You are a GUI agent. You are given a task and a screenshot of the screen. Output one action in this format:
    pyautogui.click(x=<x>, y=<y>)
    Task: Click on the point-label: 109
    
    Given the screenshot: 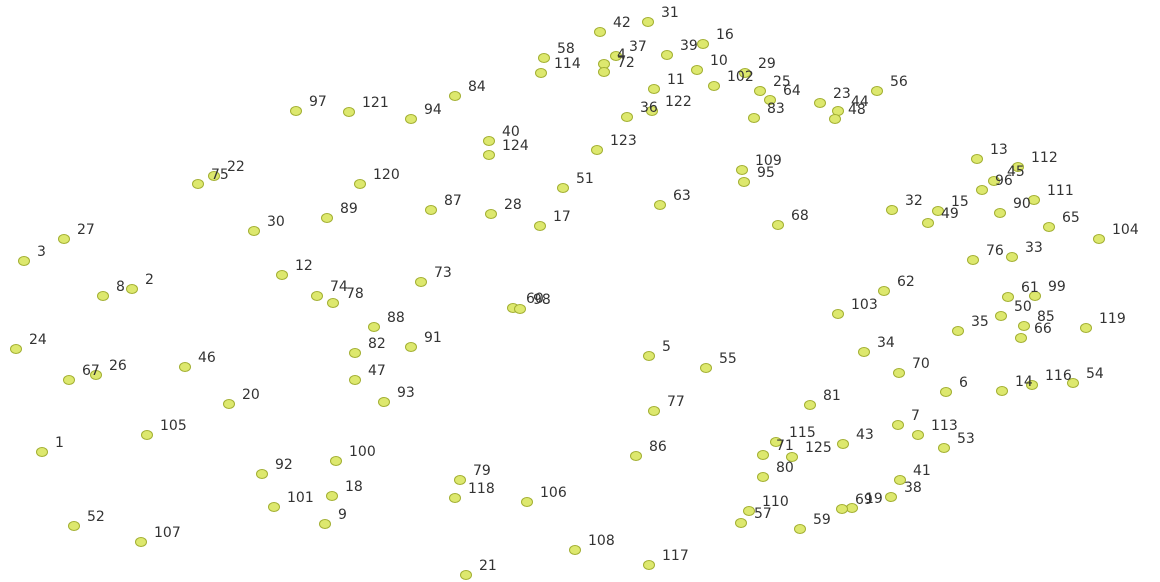 What is the action you would take?
    pyautogui.click(x=768, y=161)
    